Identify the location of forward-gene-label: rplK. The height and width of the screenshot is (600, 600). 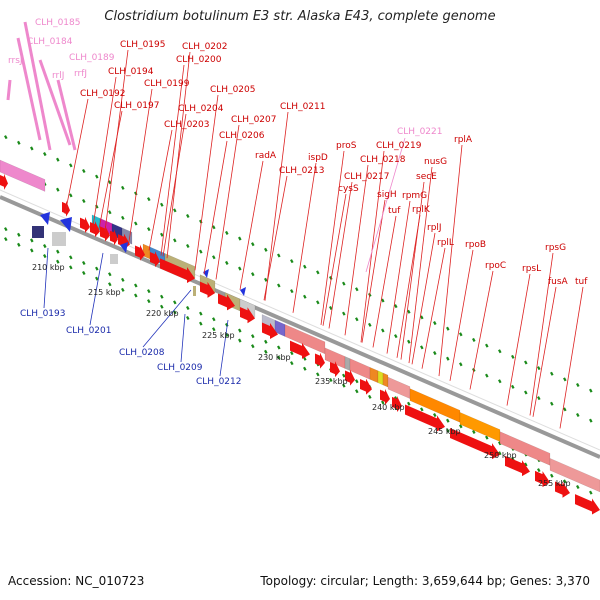
(421, 210).